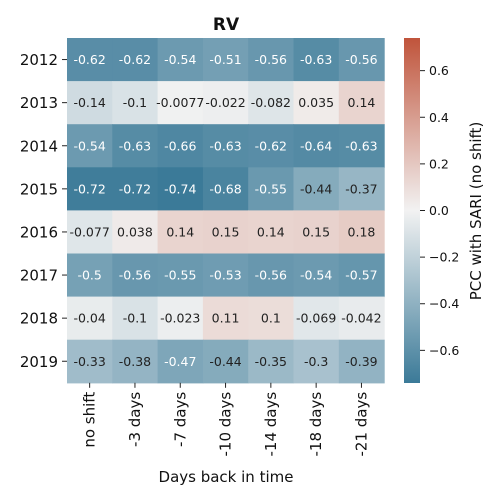 This screenshot has height=500, width=500. Describe the element at coordinates (476, 211) in the screenshot. I see `colorbar-label: PCC with SARI (no shift)` at that location.